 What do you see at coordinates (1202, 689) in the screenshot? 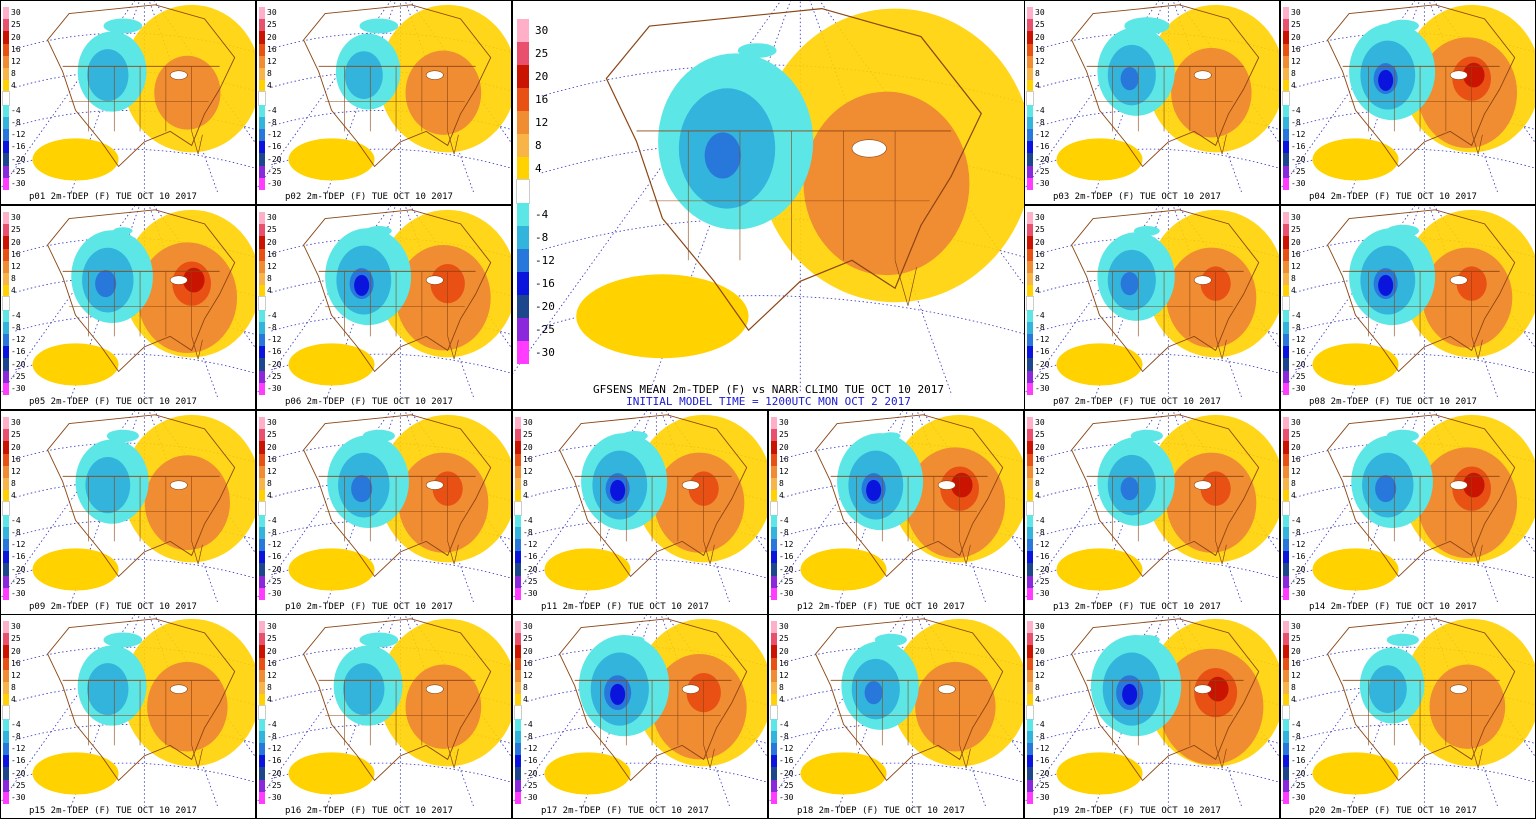
I see `great-lakes` at bounding box center [1202, 689].